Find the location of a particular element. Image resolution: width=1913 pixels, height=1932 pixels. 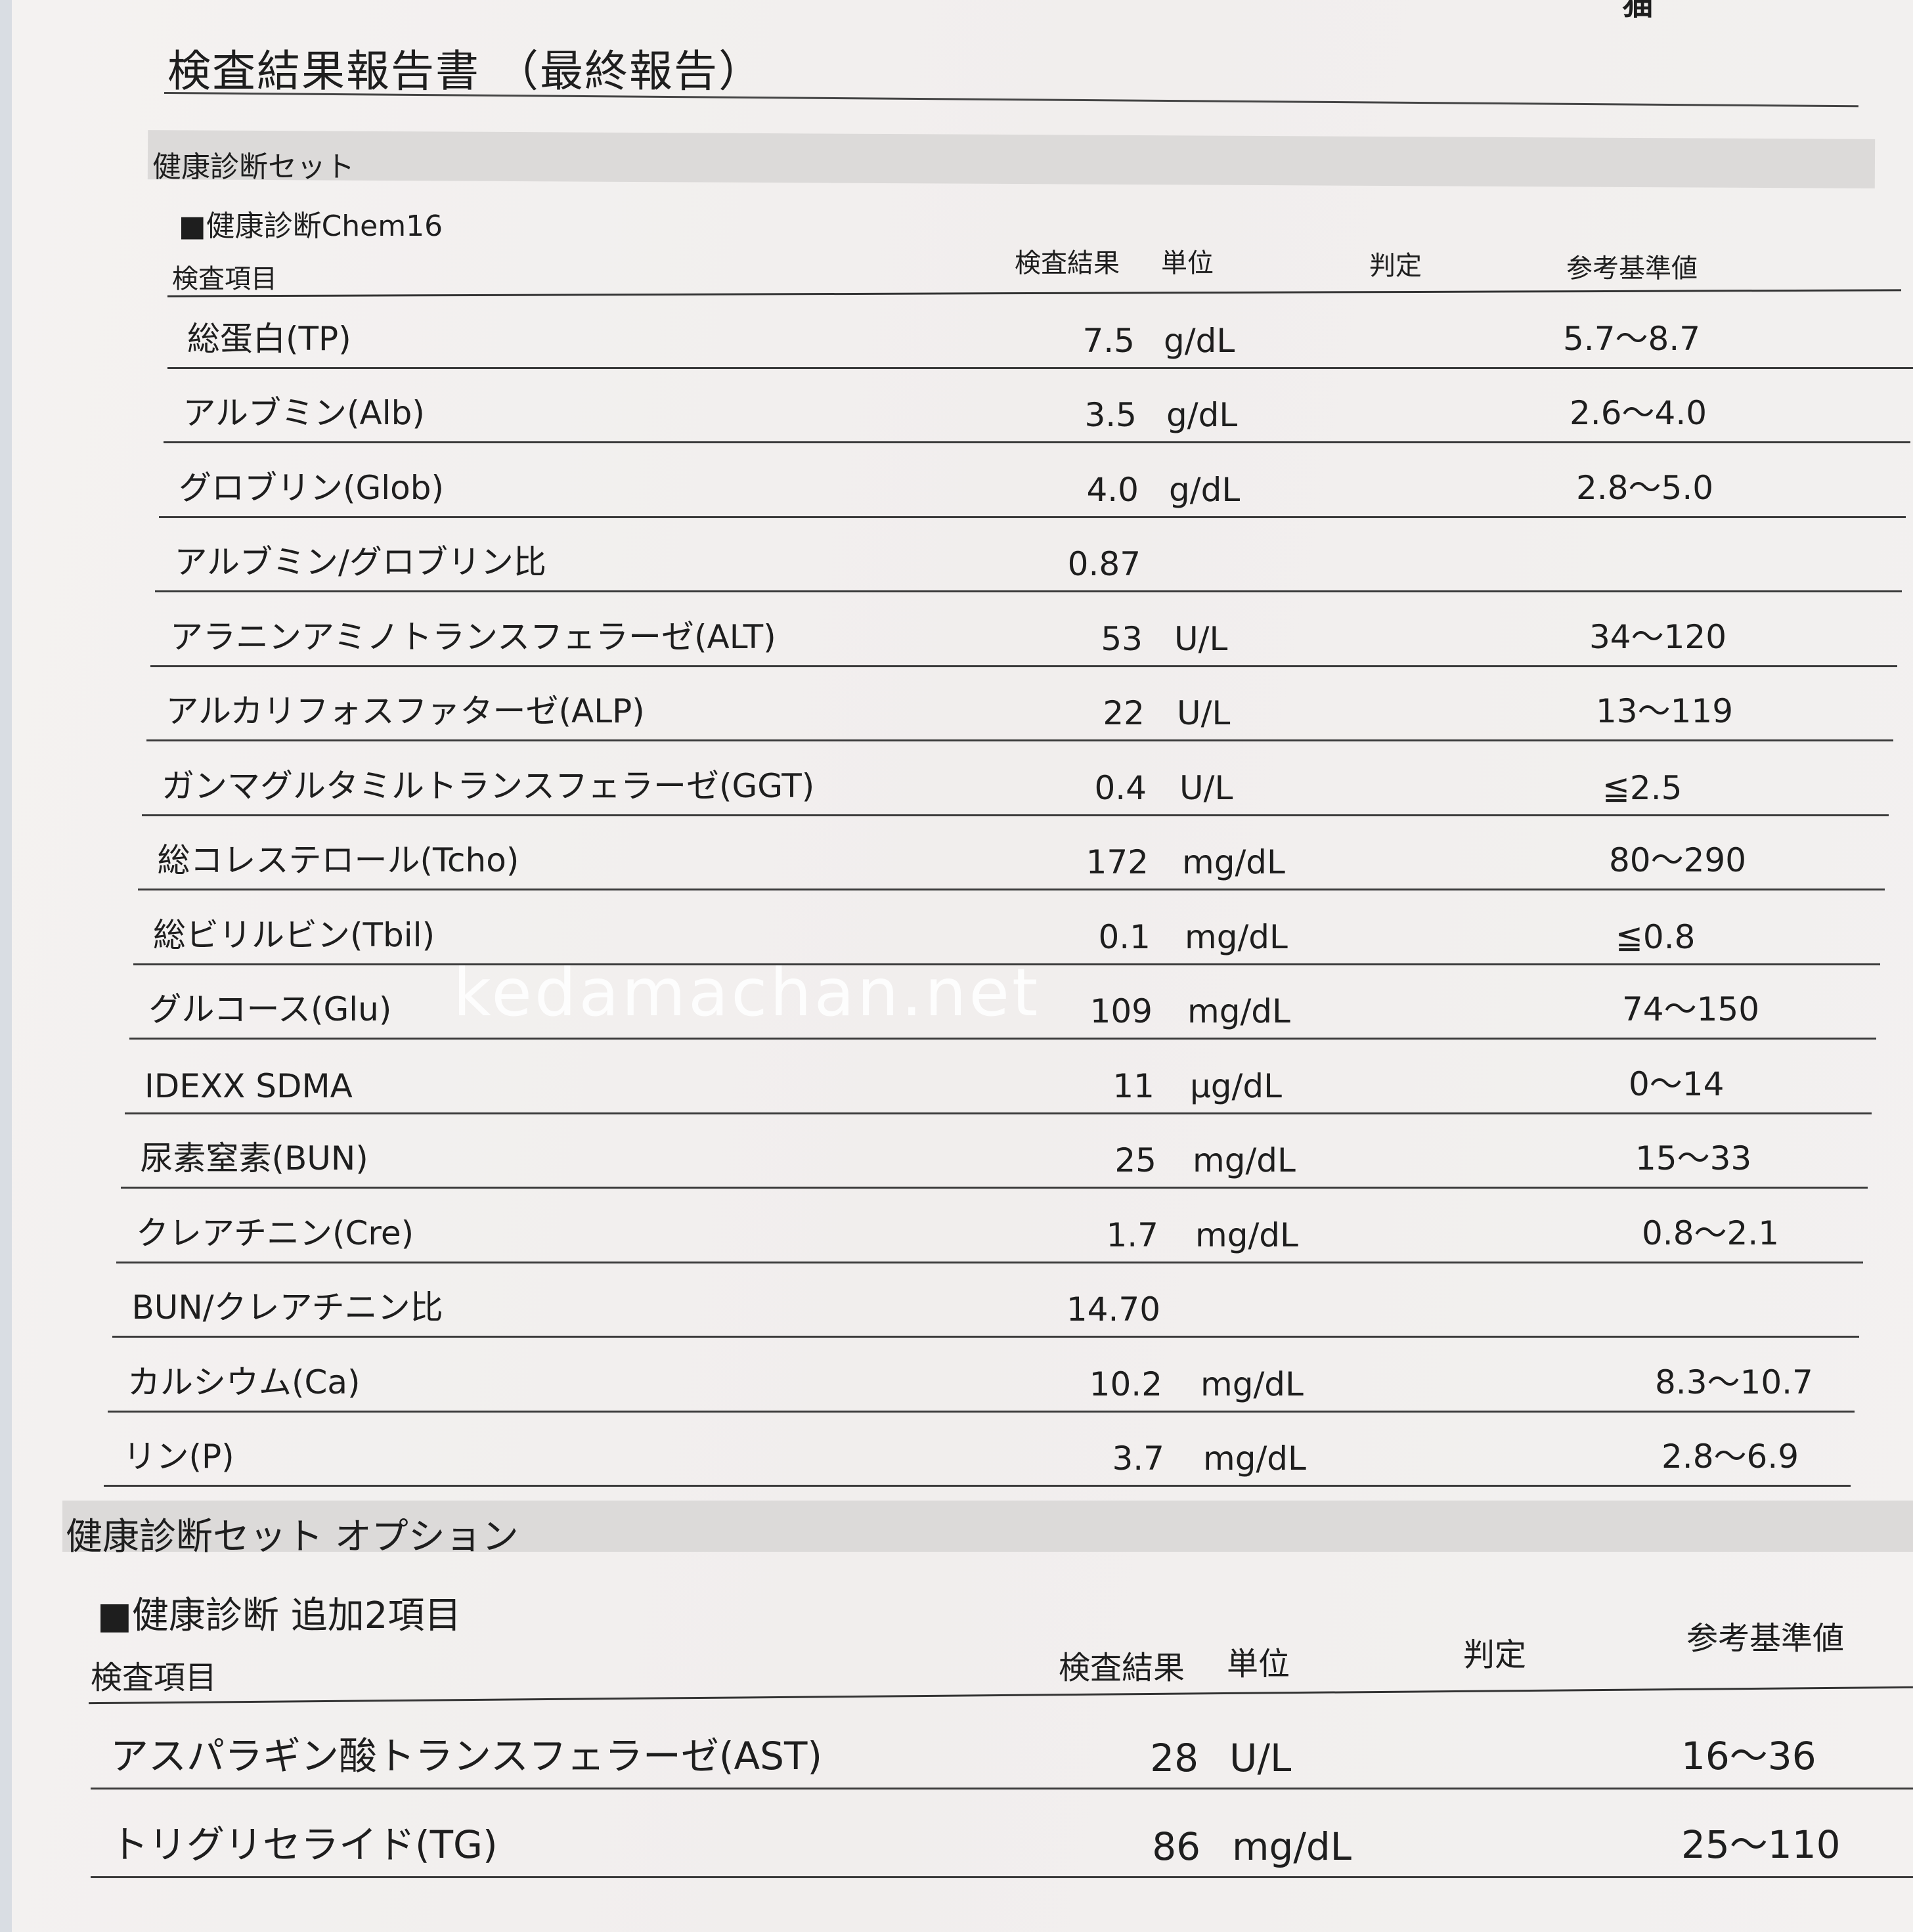

table-row: アルブミン/グロブリン比 0.87 is located at coordinates (1028, 555).